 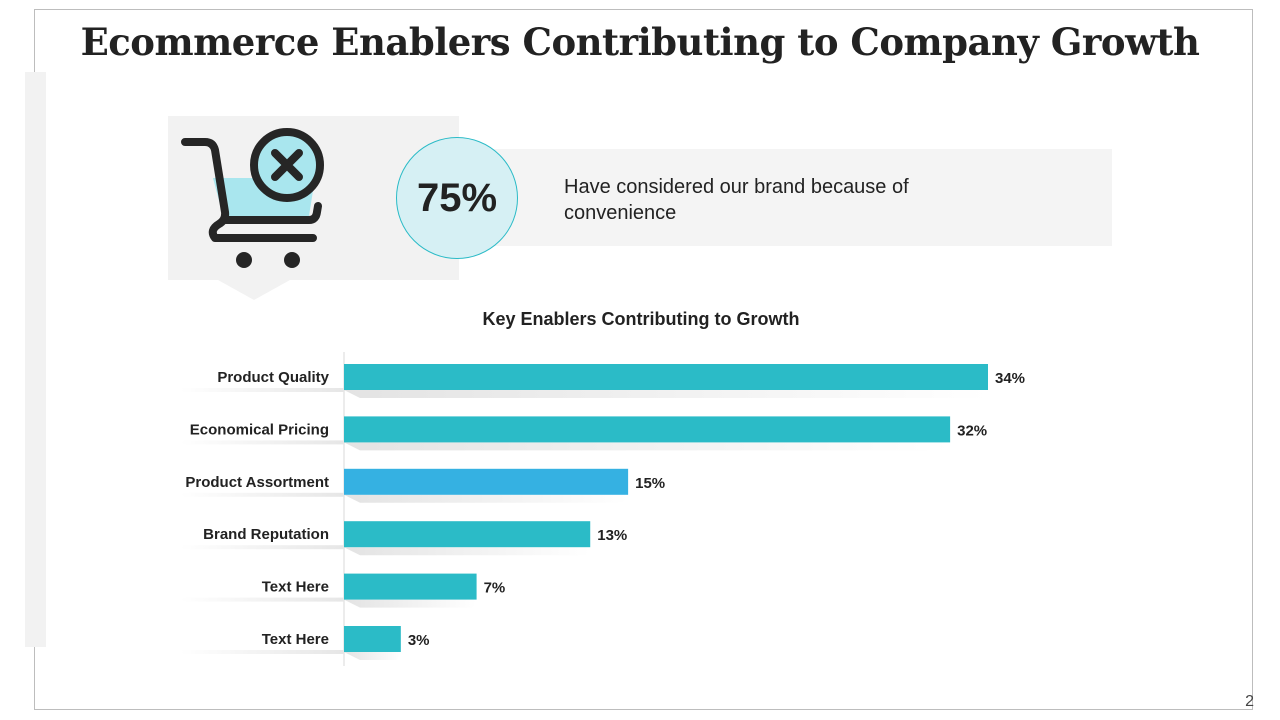 What do you see at coordinates (35, 359) in the screenshot?
I see `side-strip` at bounding box center [35, 359].